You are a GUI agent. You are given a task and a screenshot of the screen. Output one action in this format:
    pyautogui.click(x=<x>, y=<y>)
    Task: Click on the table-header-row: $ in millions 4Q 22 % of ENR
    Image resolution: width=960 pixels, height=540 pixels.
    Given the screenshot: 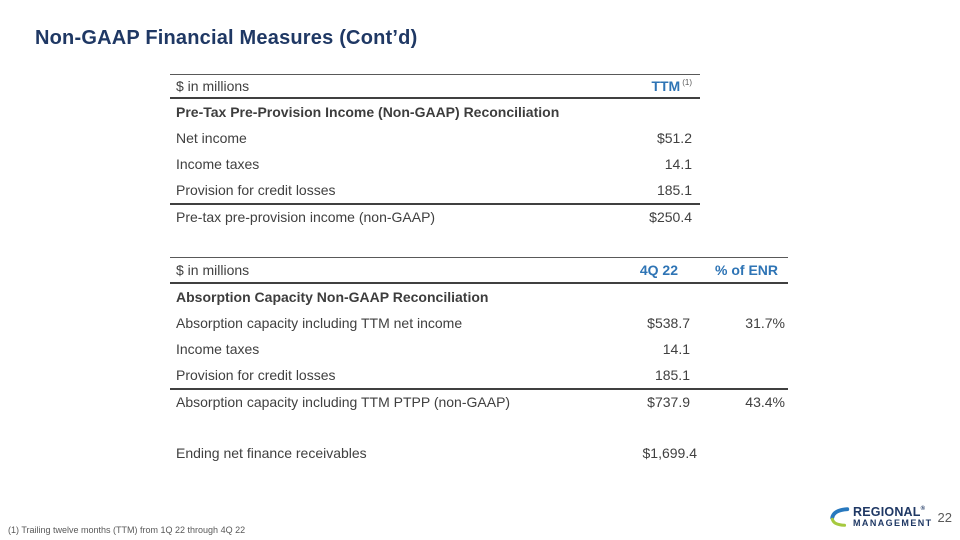 What is the action you would take?
    pyautogui.click(x=479, y=271)
    